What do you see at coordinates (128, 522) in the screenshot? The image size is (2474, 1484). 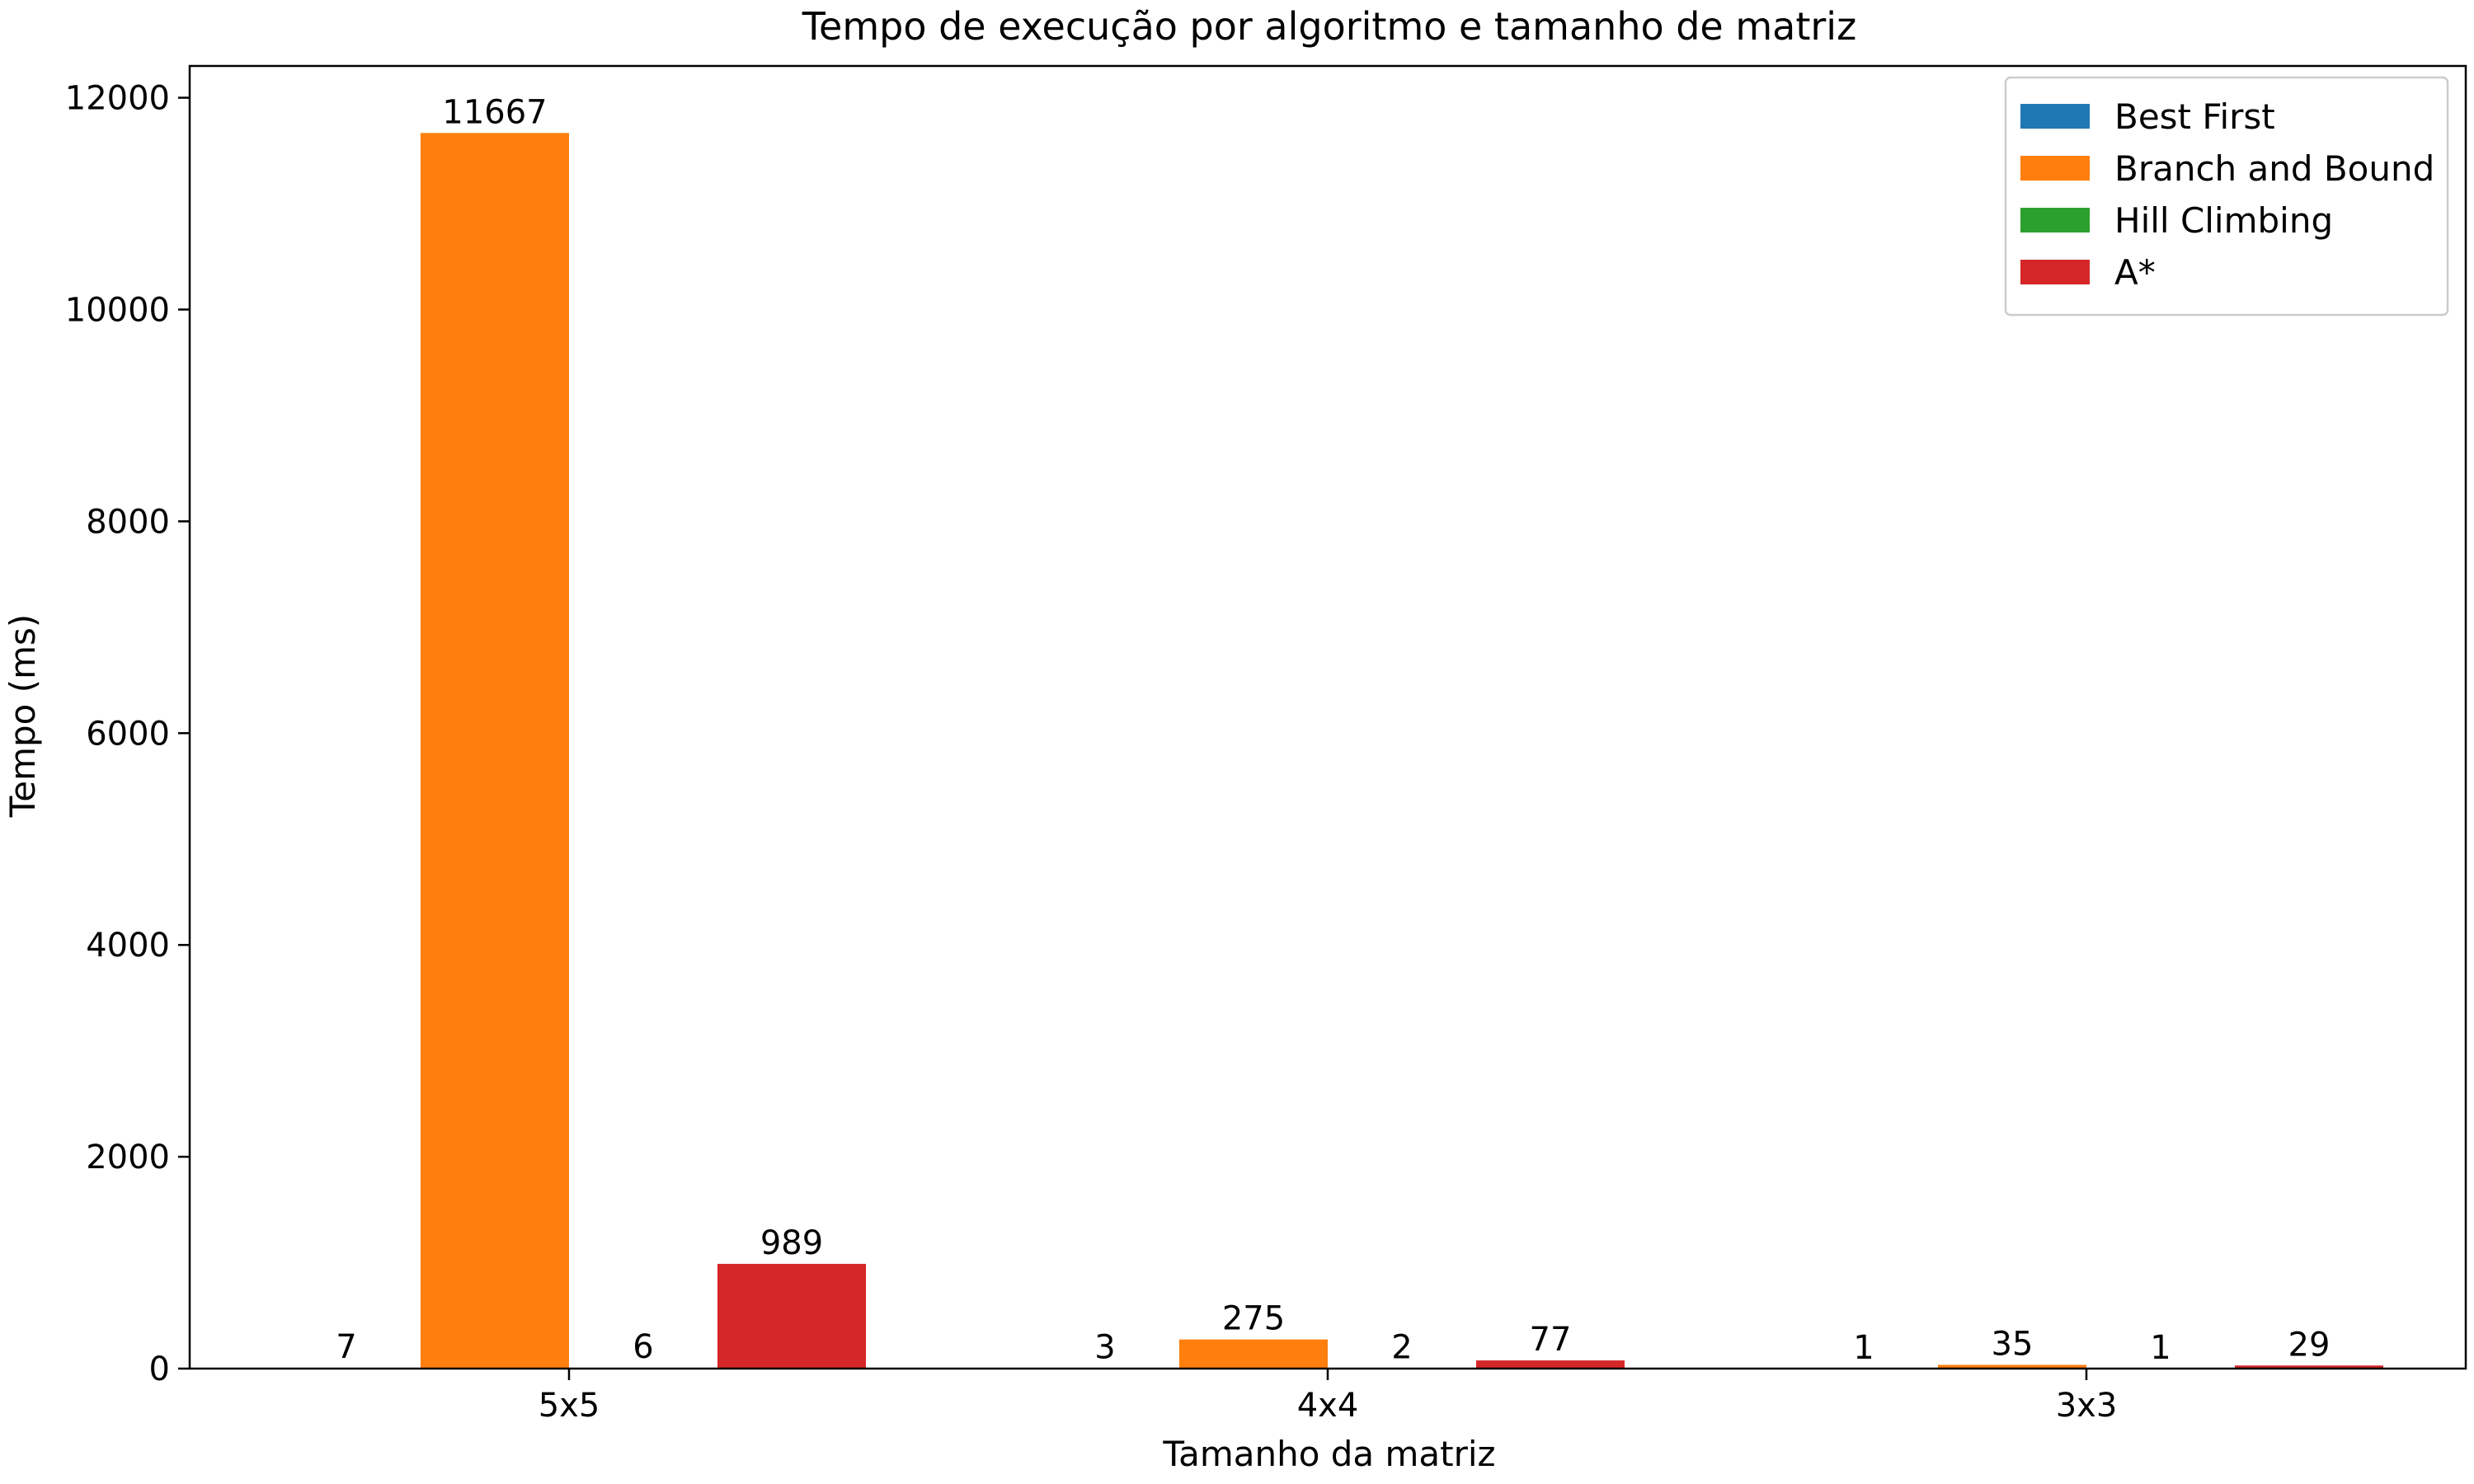 I see `y-tick-label: 8000` at bounding box center [128, 522].